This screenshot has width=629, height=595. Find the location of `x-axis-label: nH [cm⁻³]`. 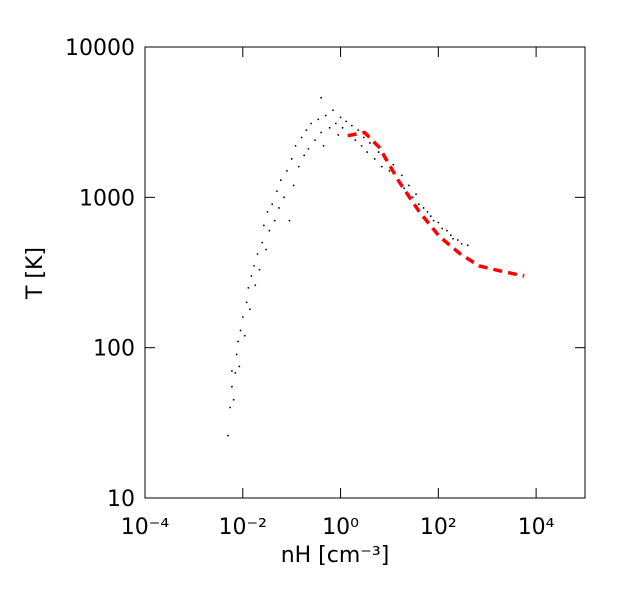

x-axis-label: nH [cm⁻³] is located at coordinates (335, 555).